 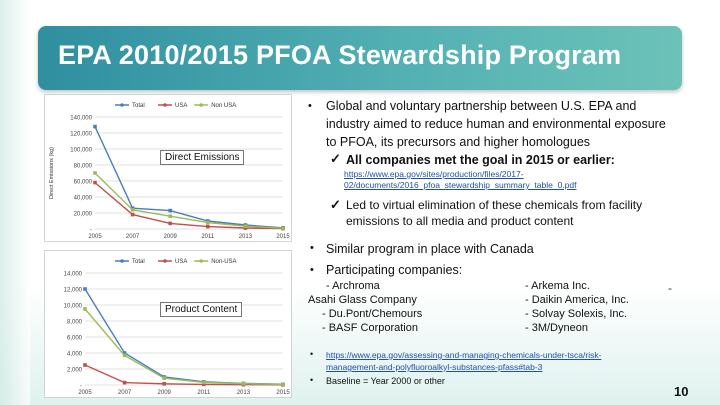 What do you see at coordinates (83, 183) in the screenshot?
I see `y-tick-label: 60,000` at bounding box center [83, 183].